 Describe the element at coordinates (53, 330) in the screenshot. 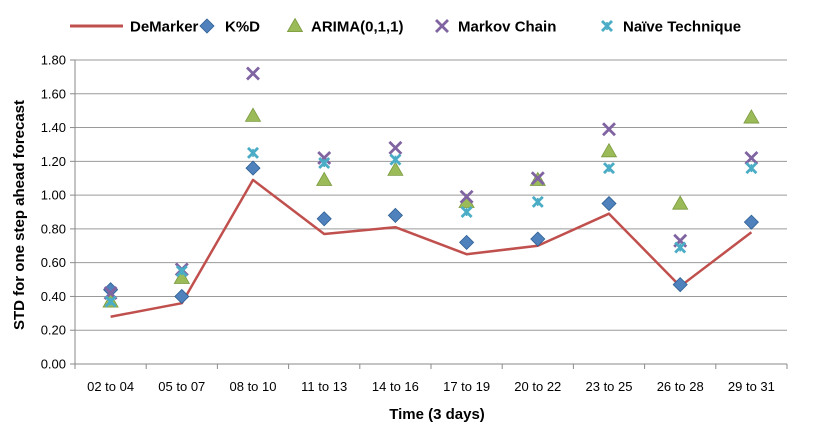

I see `y-tick-label: 0.20` at that location.